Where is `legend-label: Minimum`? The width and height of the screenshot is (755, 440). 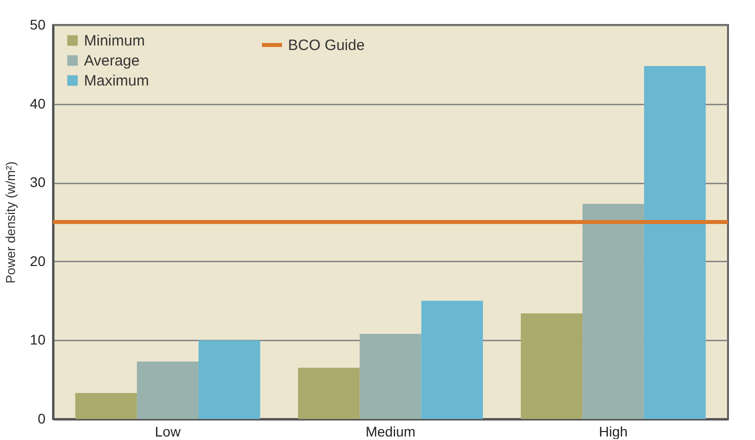
legend-label: Minimum is located at coordinates (114, 41).